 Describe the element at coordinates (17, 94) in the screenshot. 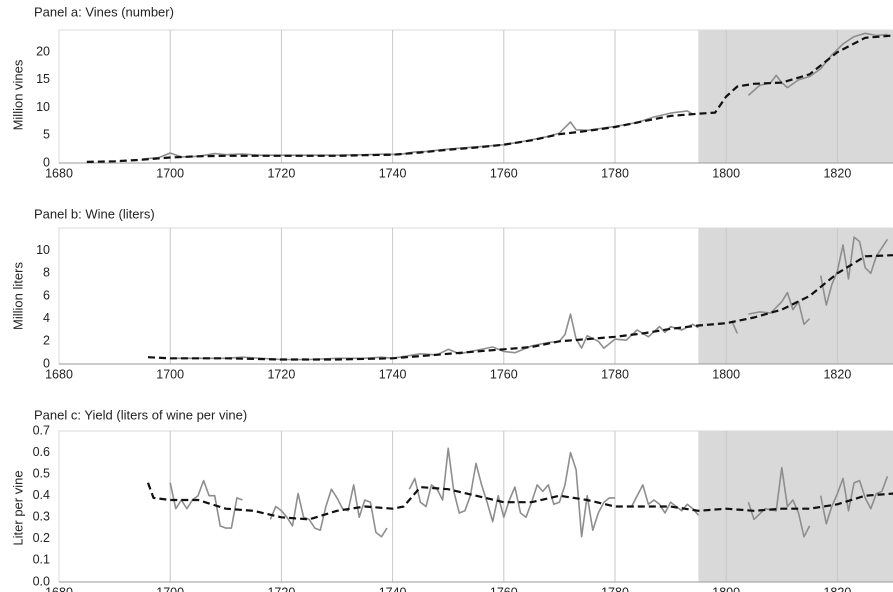

I see `y-axis-label: Million vines` at that location.